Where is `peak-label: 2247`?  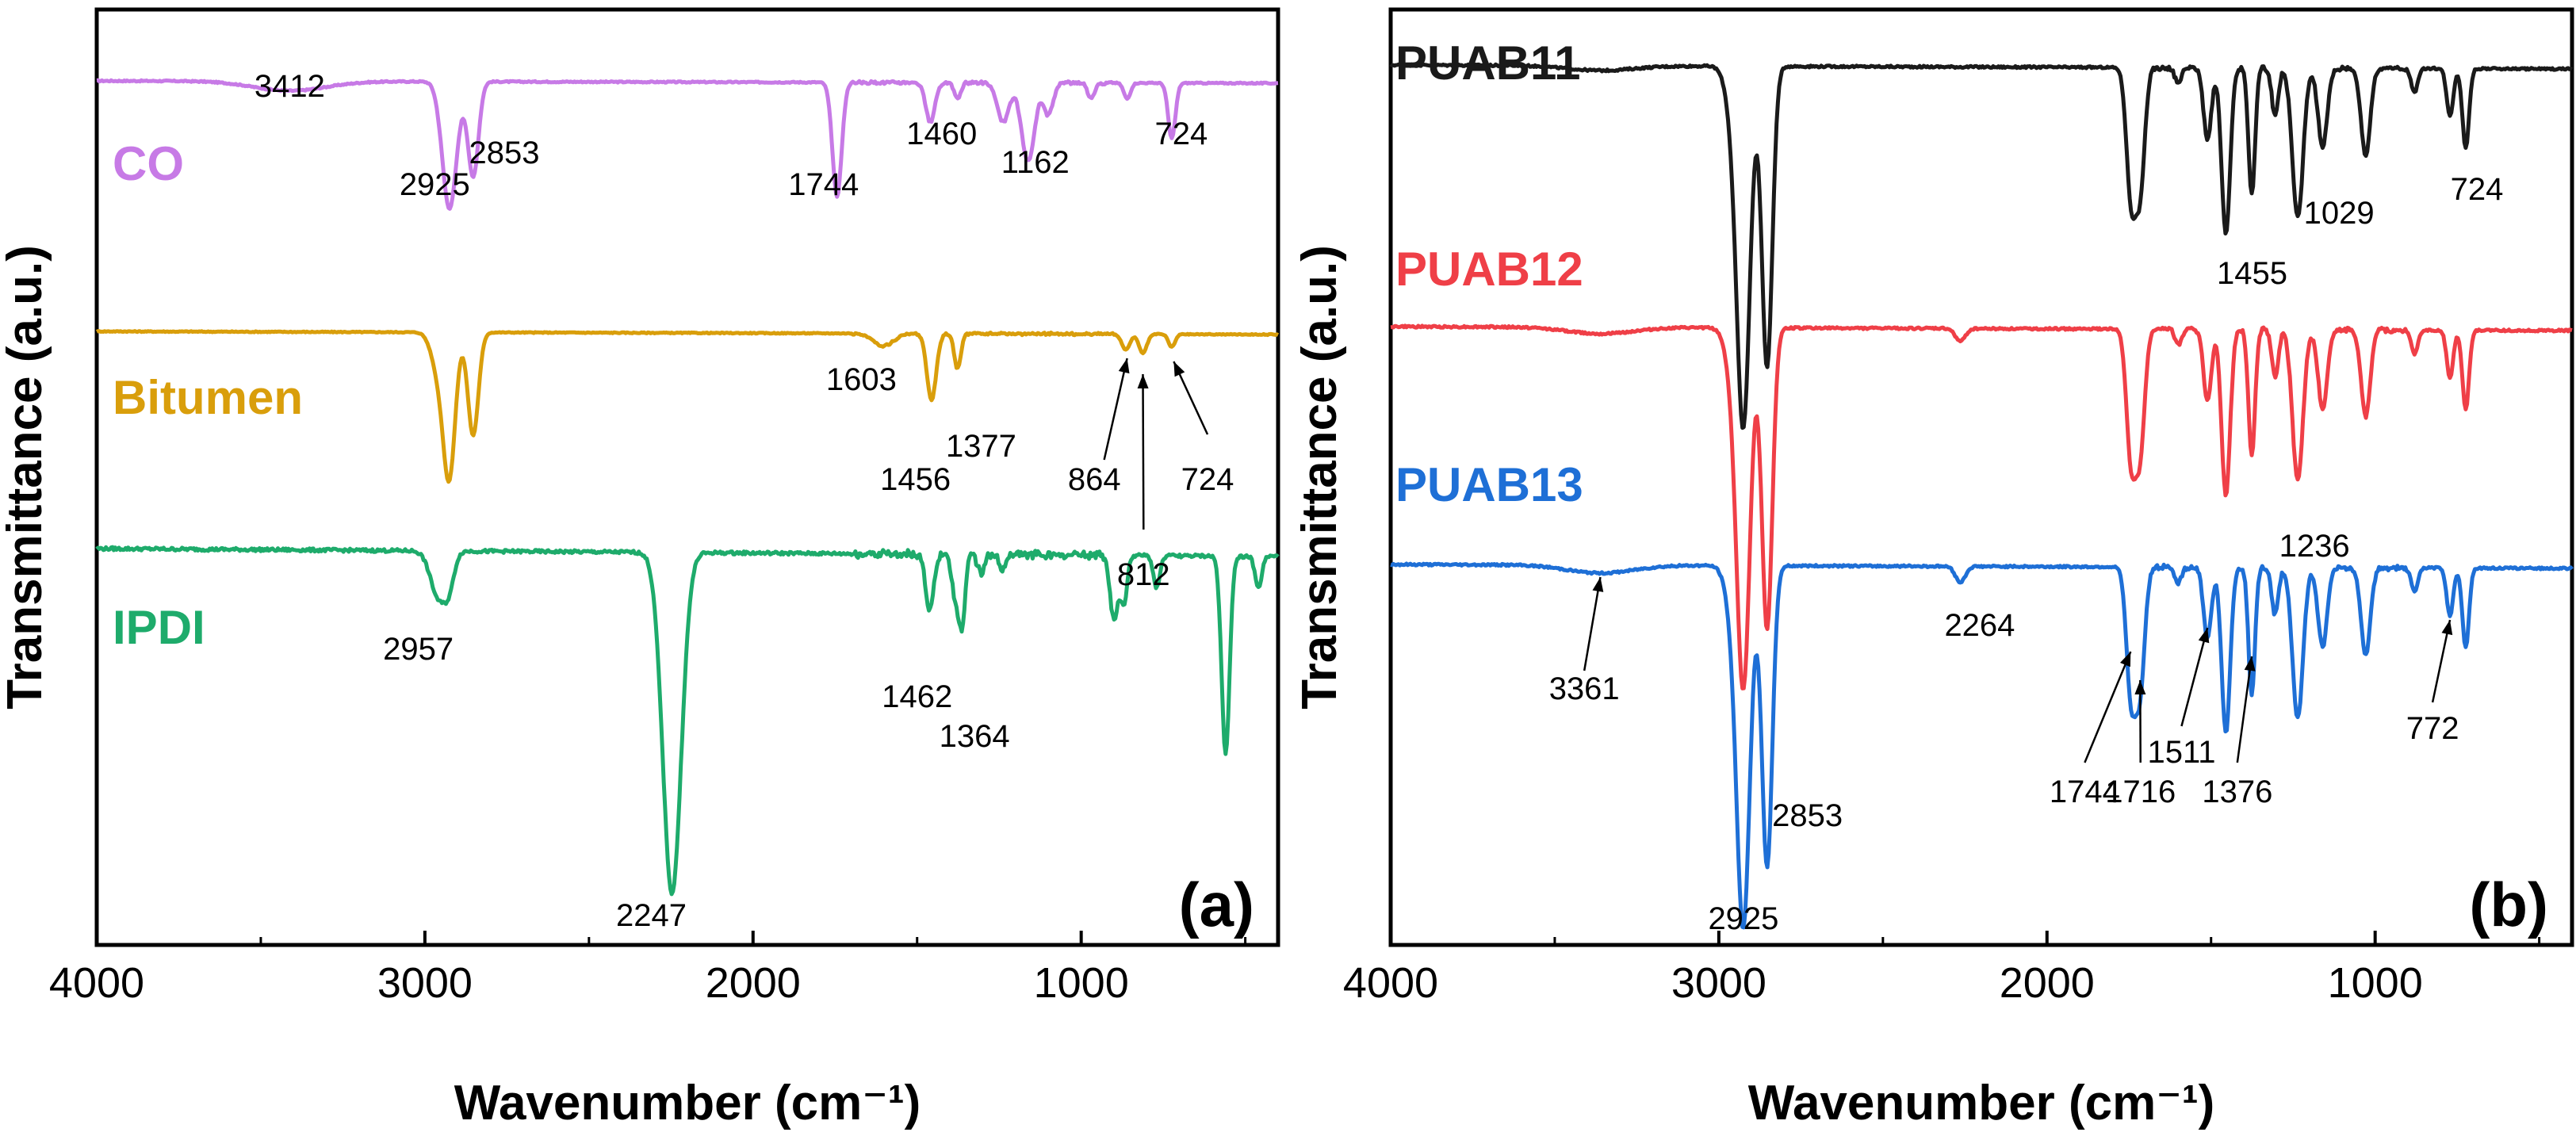
peak-label: 2247 is located at coordinates (651, 915).